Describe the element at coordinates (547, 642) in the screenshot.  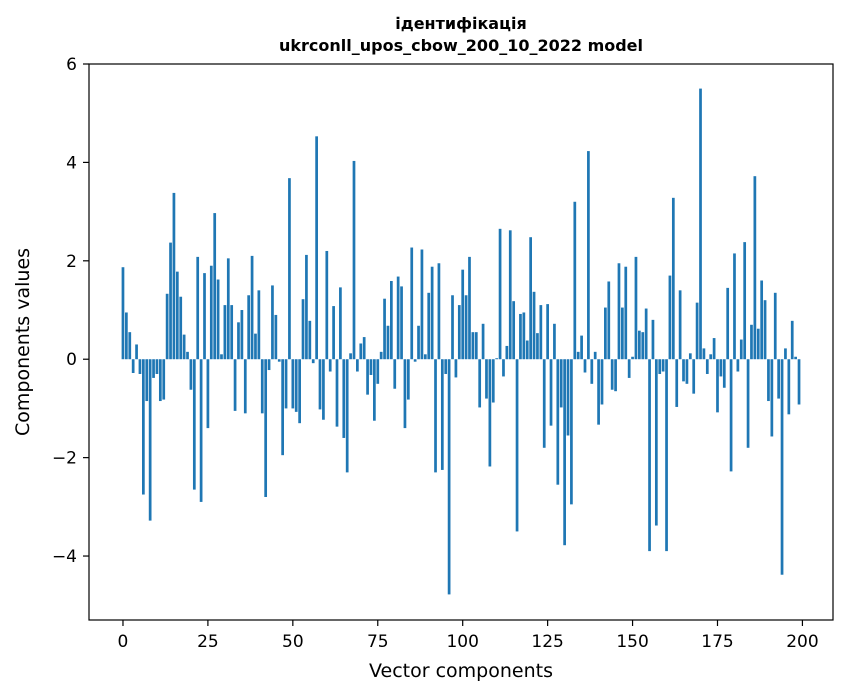
I see `x-tick-label: 125` at that location.